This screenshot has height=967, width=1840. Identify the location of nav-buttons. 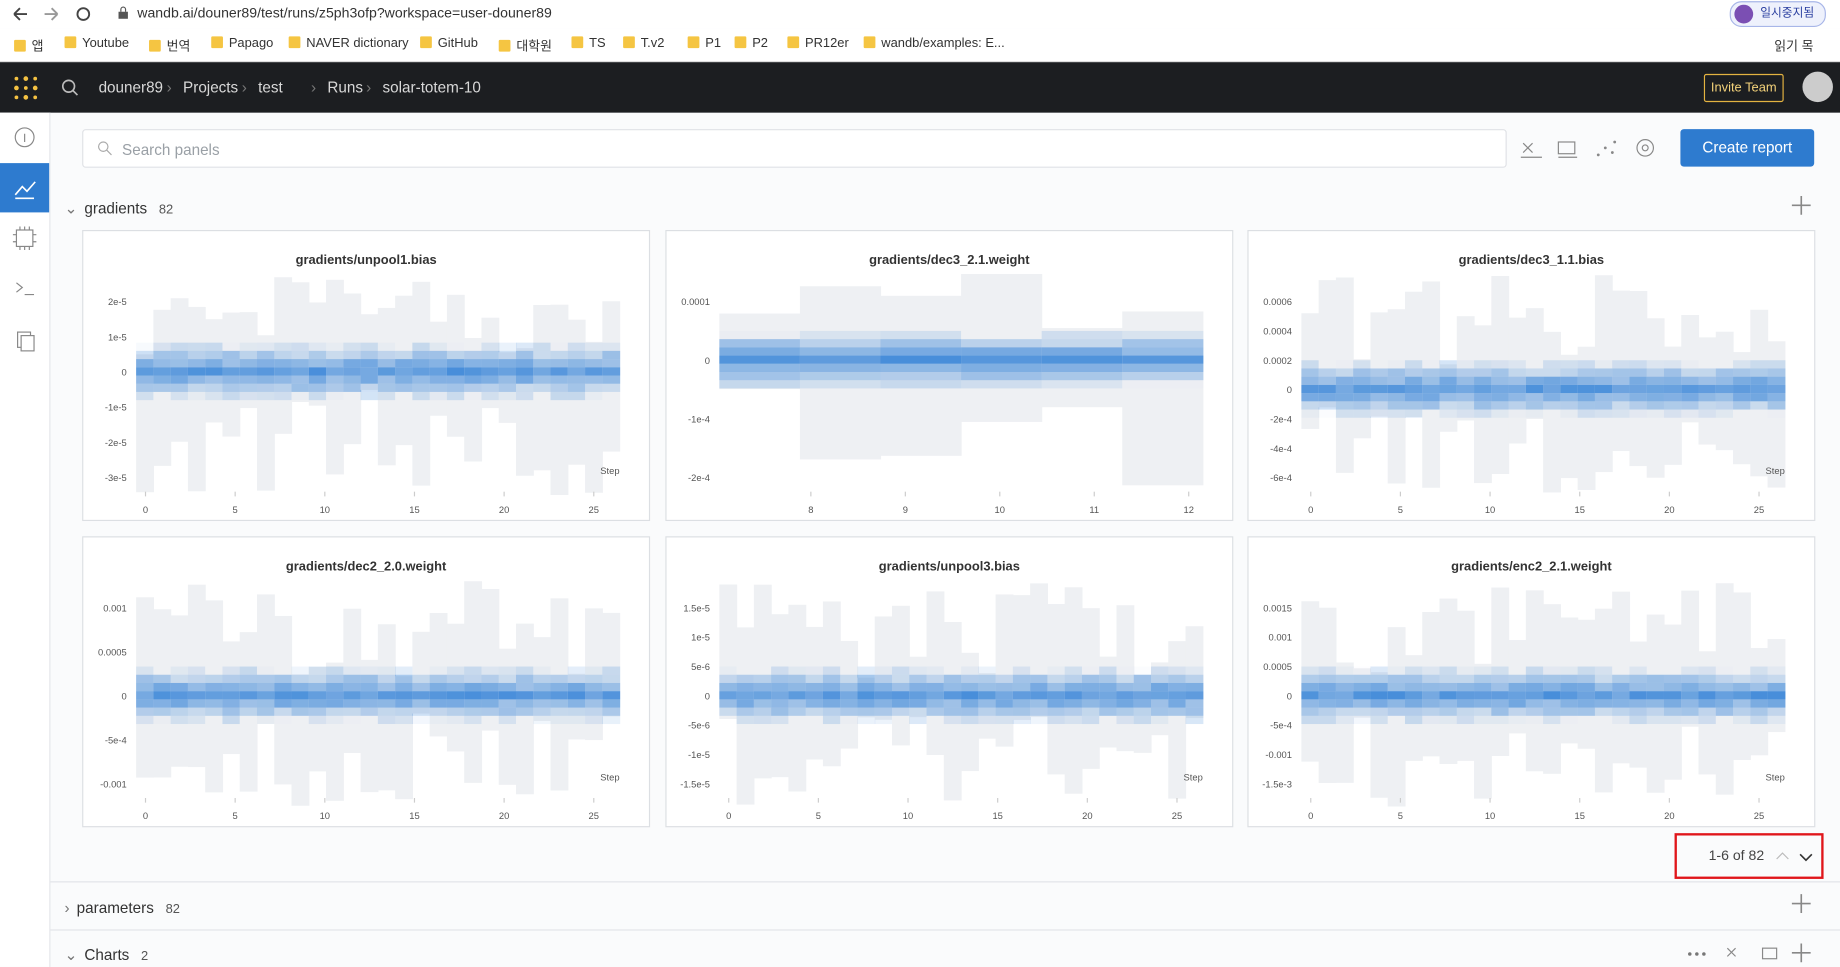
(56, 14).